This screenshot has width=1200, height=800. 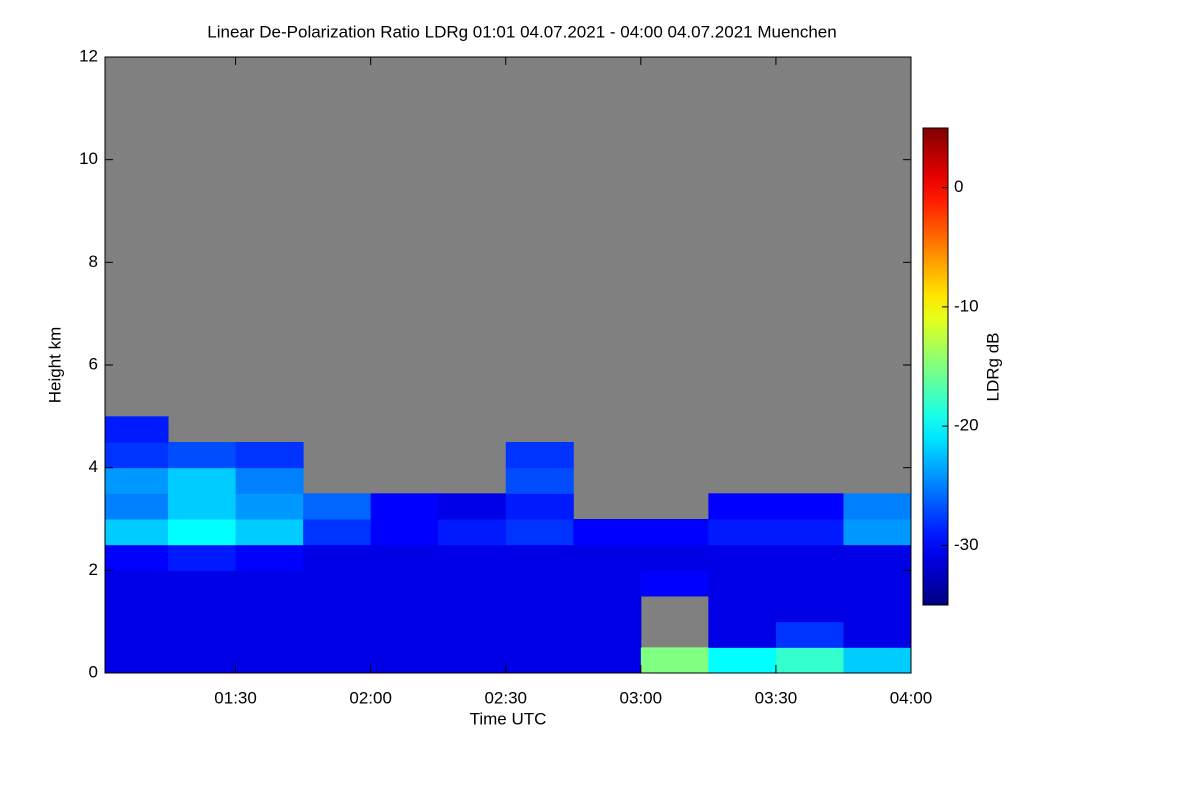 What do you see at coordinates (958, 186) in the screenshot?
I see `colorbar-tick-label: 0` at bounding box center [958, 186].